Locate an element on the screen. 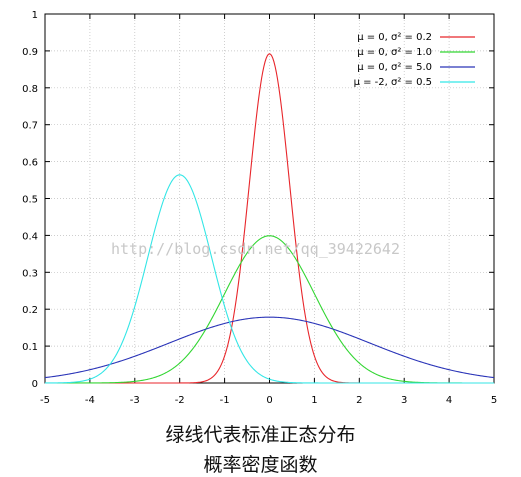 This screenshot has width=521, height=477. x-tick-label: -5 is located at coordinates (45, 400).